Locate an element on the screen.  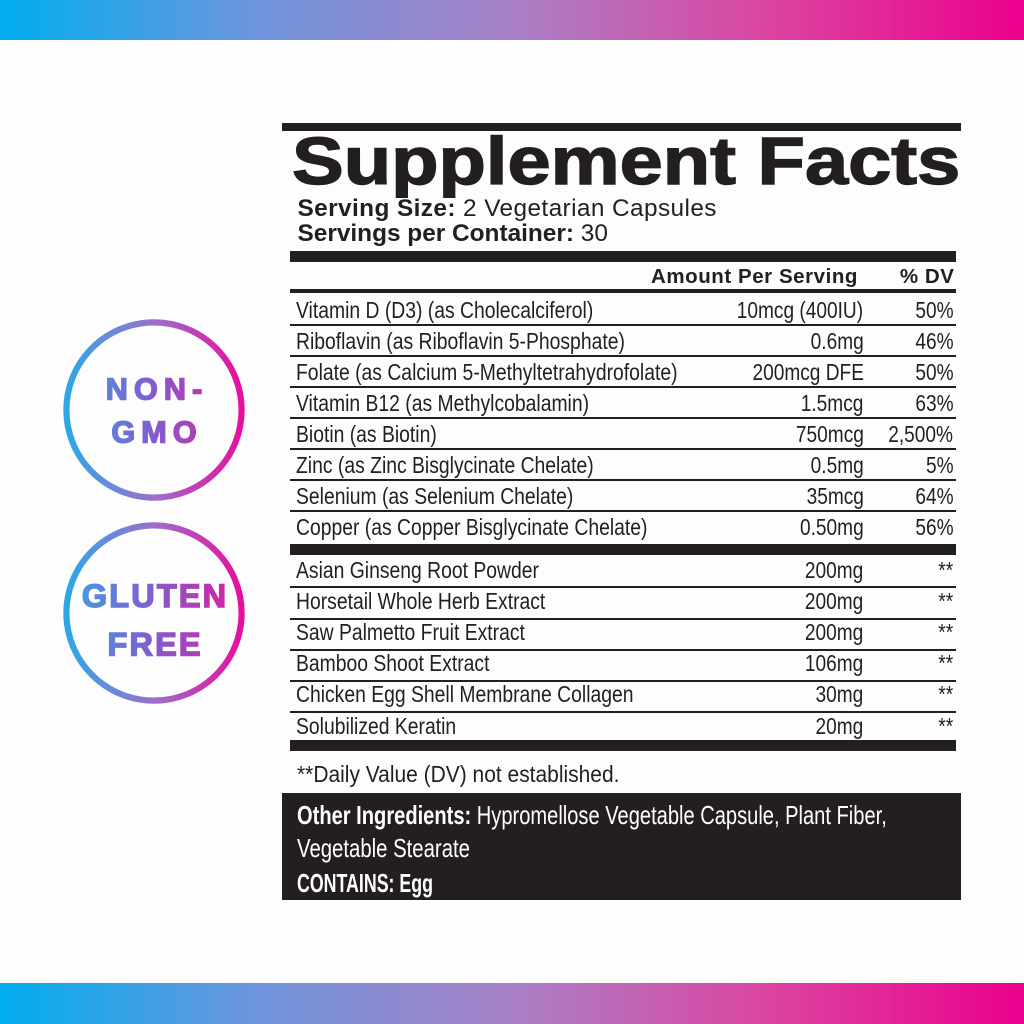
svg-text: GMO is located at coordinates (156, 432).